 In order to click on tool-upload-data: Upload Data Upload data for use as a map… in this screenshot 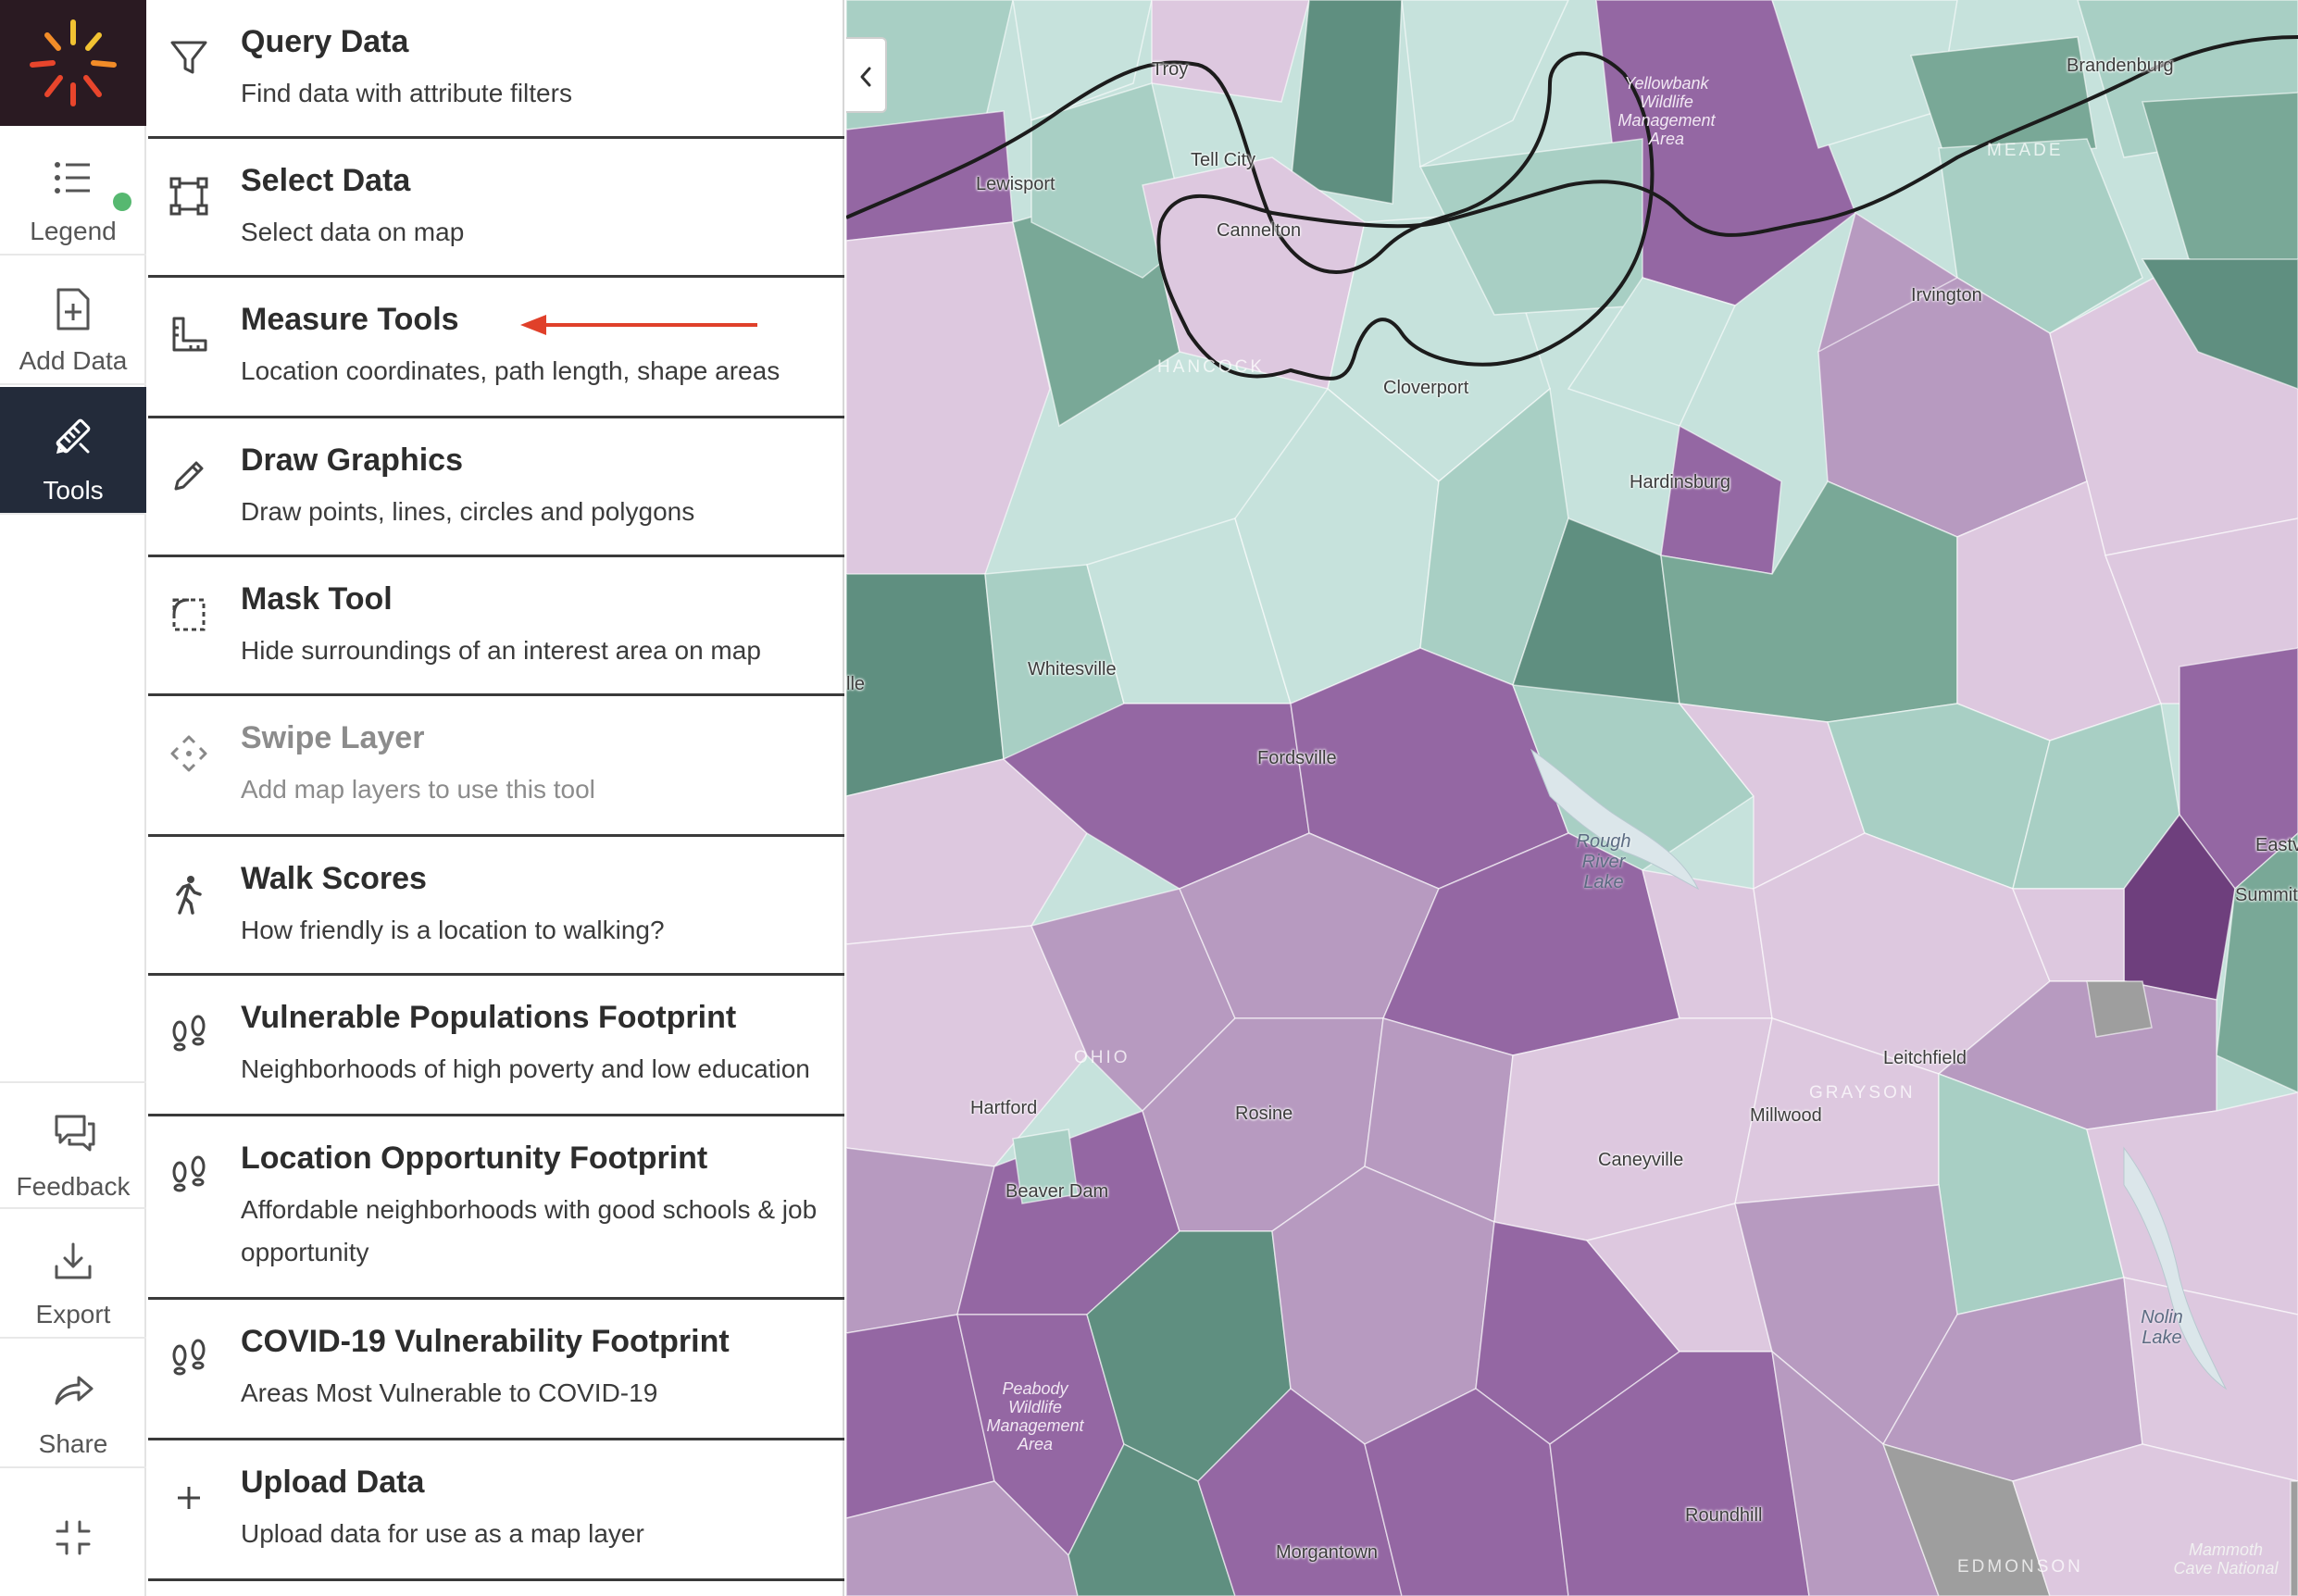, I will do `click(496, 1510)`.